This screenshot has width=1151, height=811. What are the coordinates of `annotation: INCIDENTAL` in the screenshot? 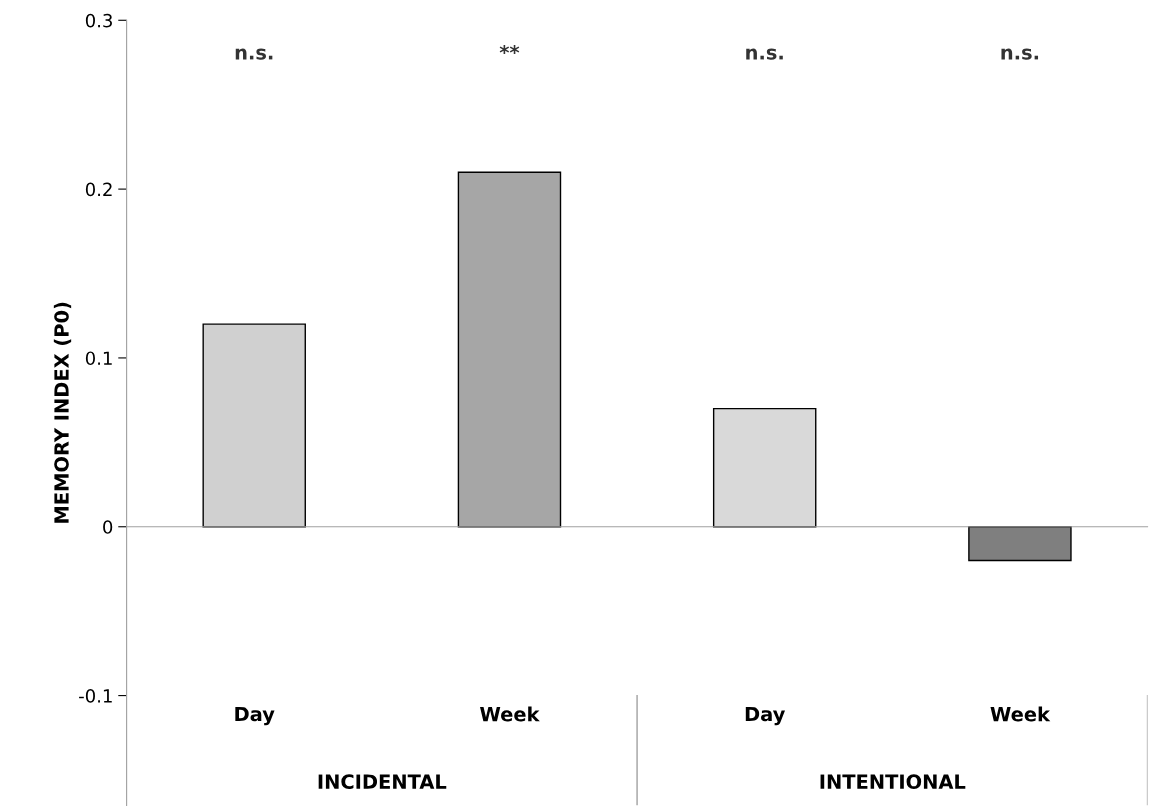 It's located at (382, 782).